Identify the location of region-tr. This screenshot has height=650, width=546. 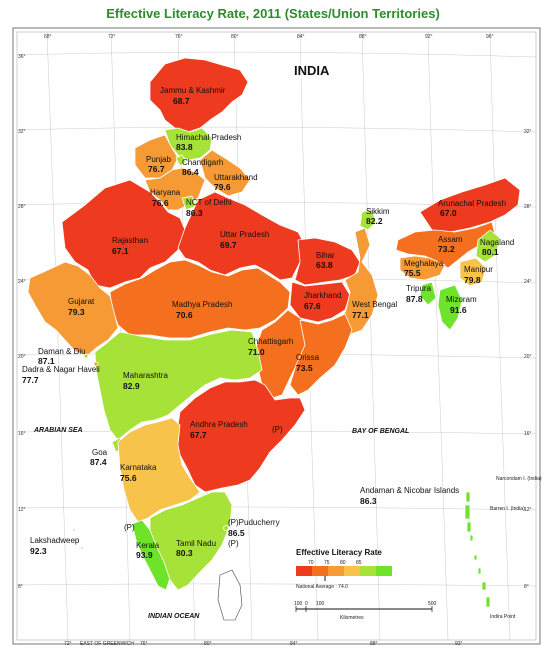
(428, 293).